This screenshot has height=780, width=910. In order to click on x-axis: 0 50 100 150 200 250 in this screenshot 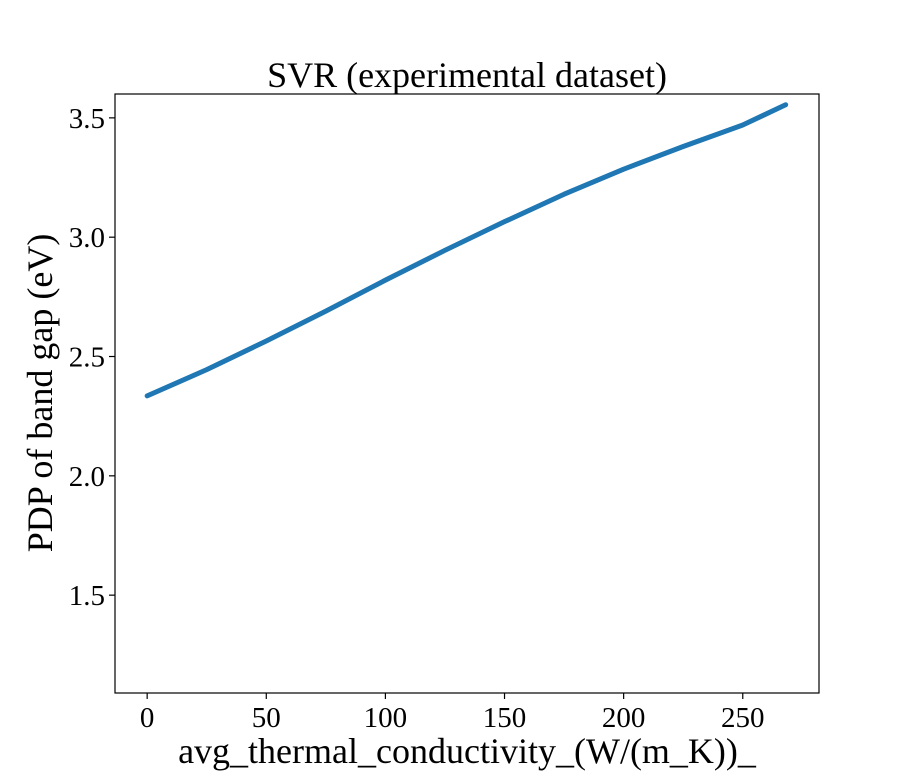, I will do `click(452, 713)`.